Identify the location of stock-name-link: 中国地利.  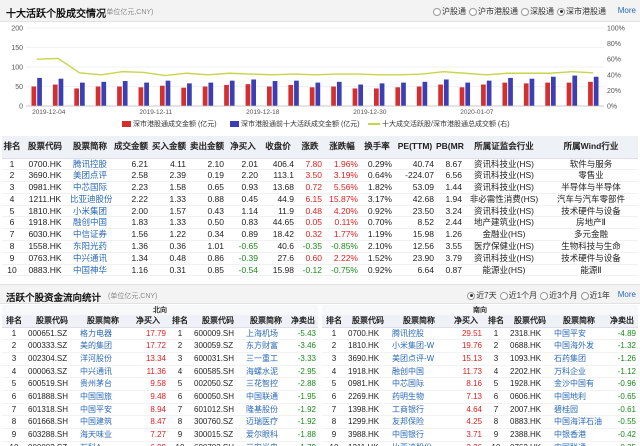
(579, 397).